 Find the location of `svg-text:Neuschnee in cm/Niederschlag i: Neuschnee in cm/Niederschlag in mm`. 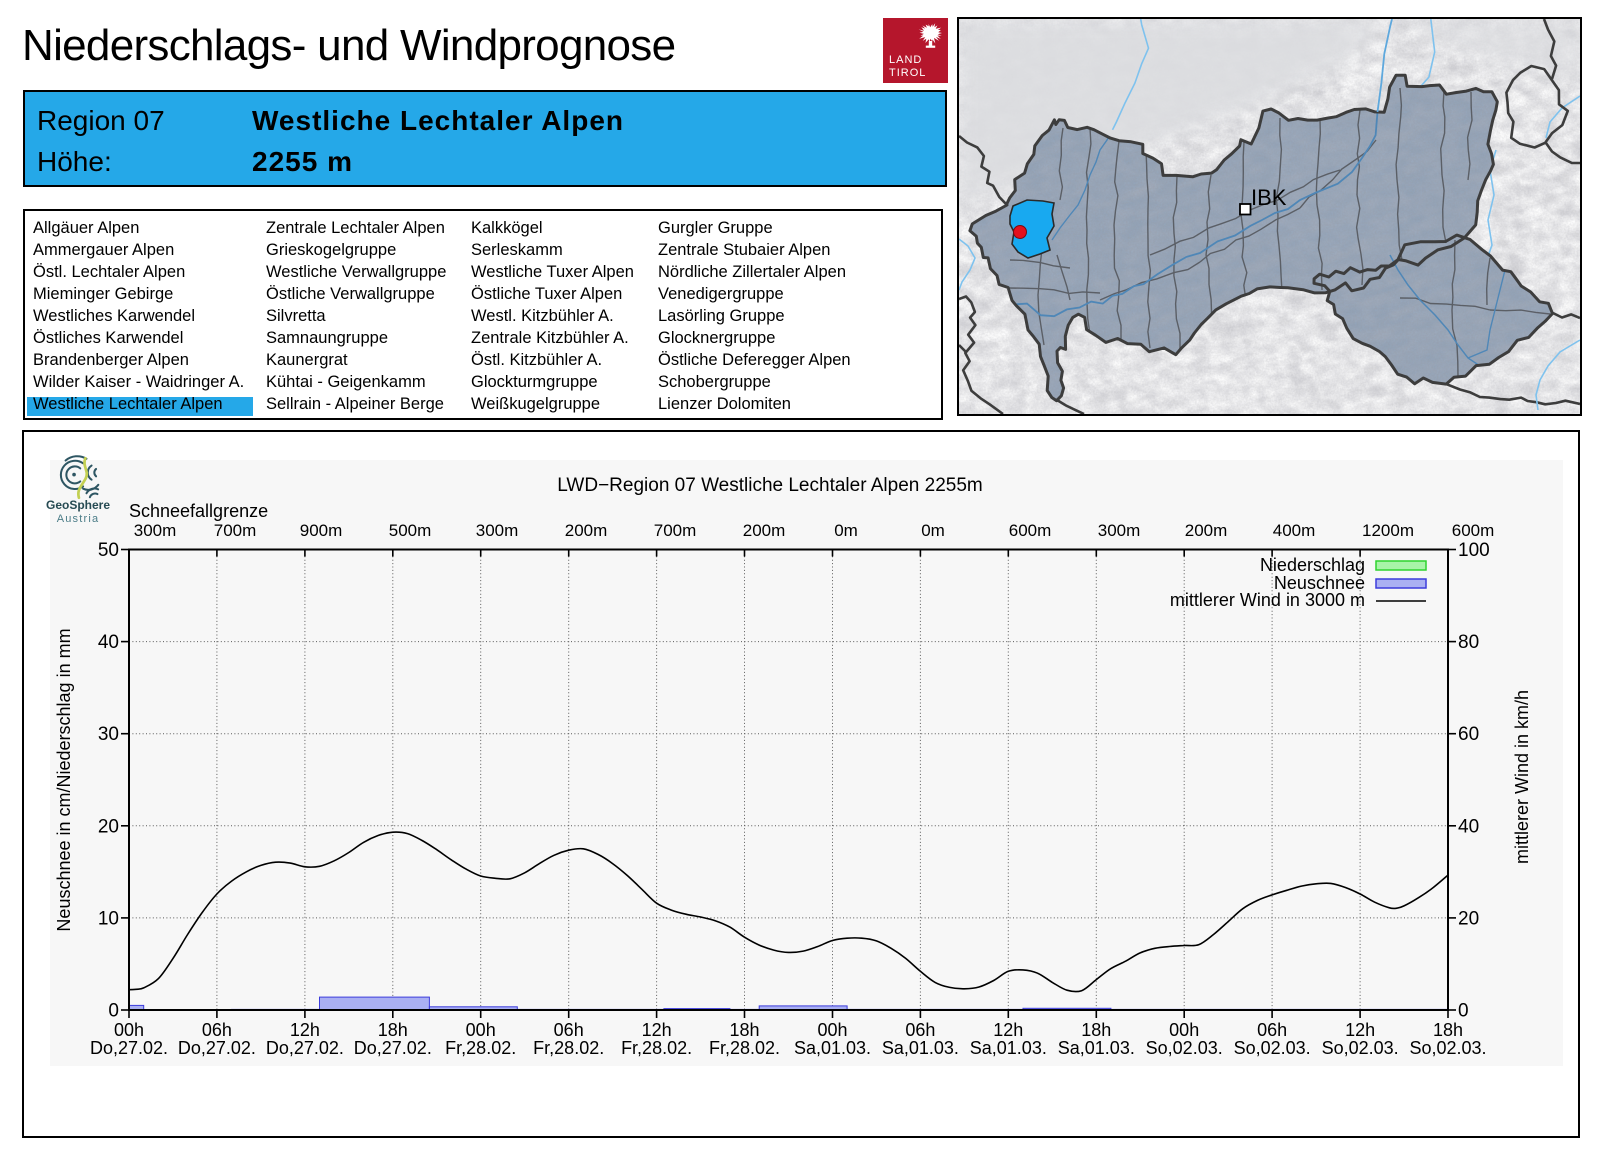

svg-text:Neuschnee in cm/Niederschlag i: Neuschnee in cm/Niederschlag in mm is located at coordinates (64, 779).